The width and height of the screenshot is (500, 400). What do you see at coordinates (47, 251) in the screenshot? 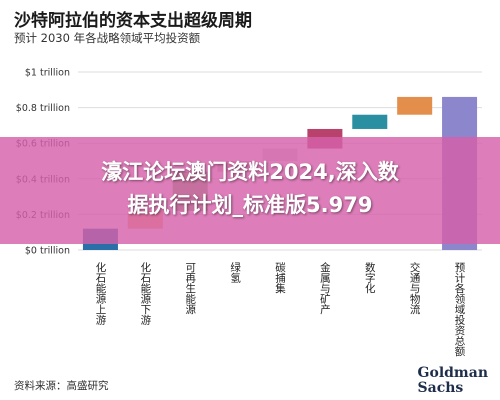
I see `y-tick-label: $0 trillion` at bounding box center [47, 251].